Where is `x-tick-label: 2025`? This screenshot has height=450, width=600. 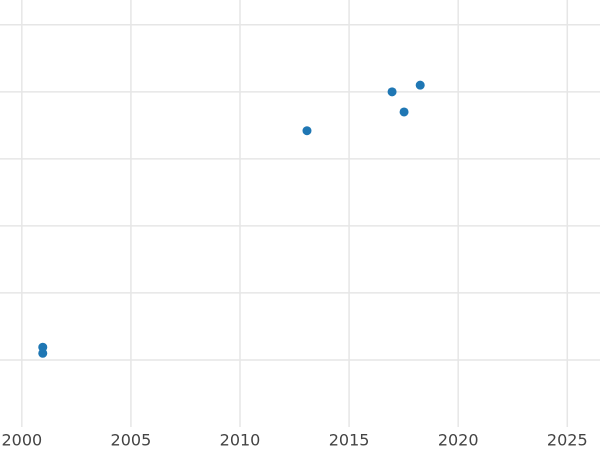
x-tick-label: 2025 is located at coordinates (567, 440).